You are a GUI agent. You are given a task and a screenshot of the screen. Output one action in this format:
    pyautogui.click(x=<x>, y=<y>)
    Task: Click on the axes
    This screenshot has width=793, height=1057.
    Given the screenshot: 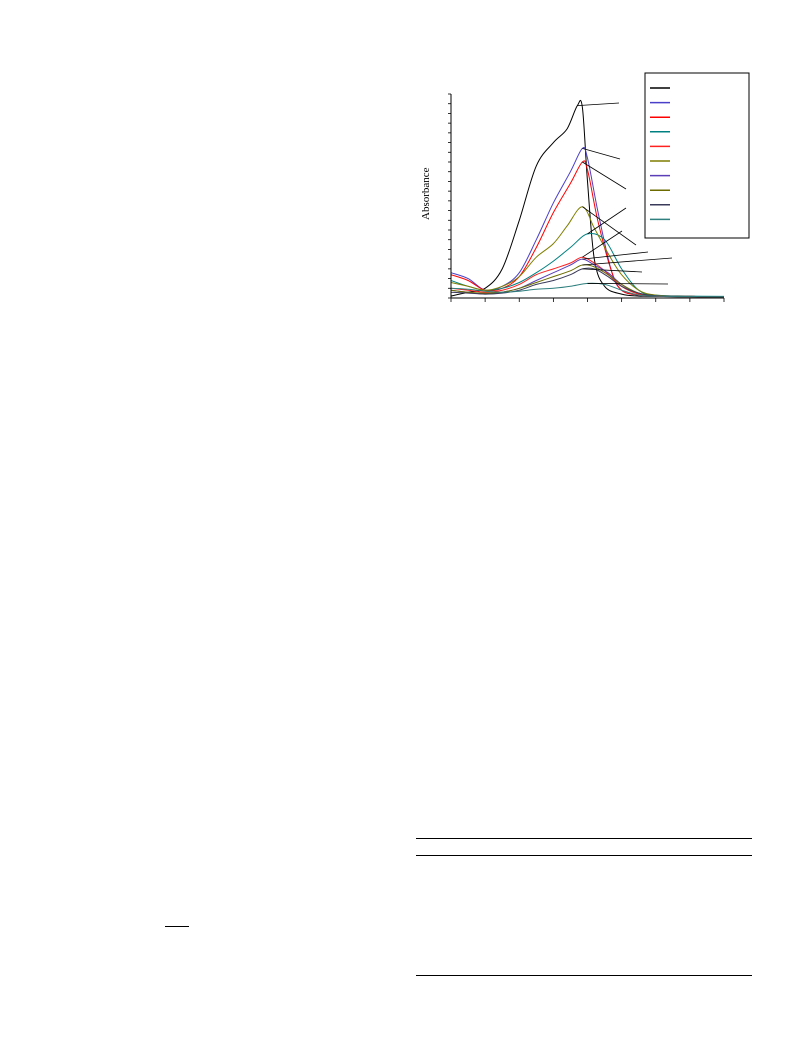 What is the action you would take?
    pyautogui.click(x=586, y=197)
    